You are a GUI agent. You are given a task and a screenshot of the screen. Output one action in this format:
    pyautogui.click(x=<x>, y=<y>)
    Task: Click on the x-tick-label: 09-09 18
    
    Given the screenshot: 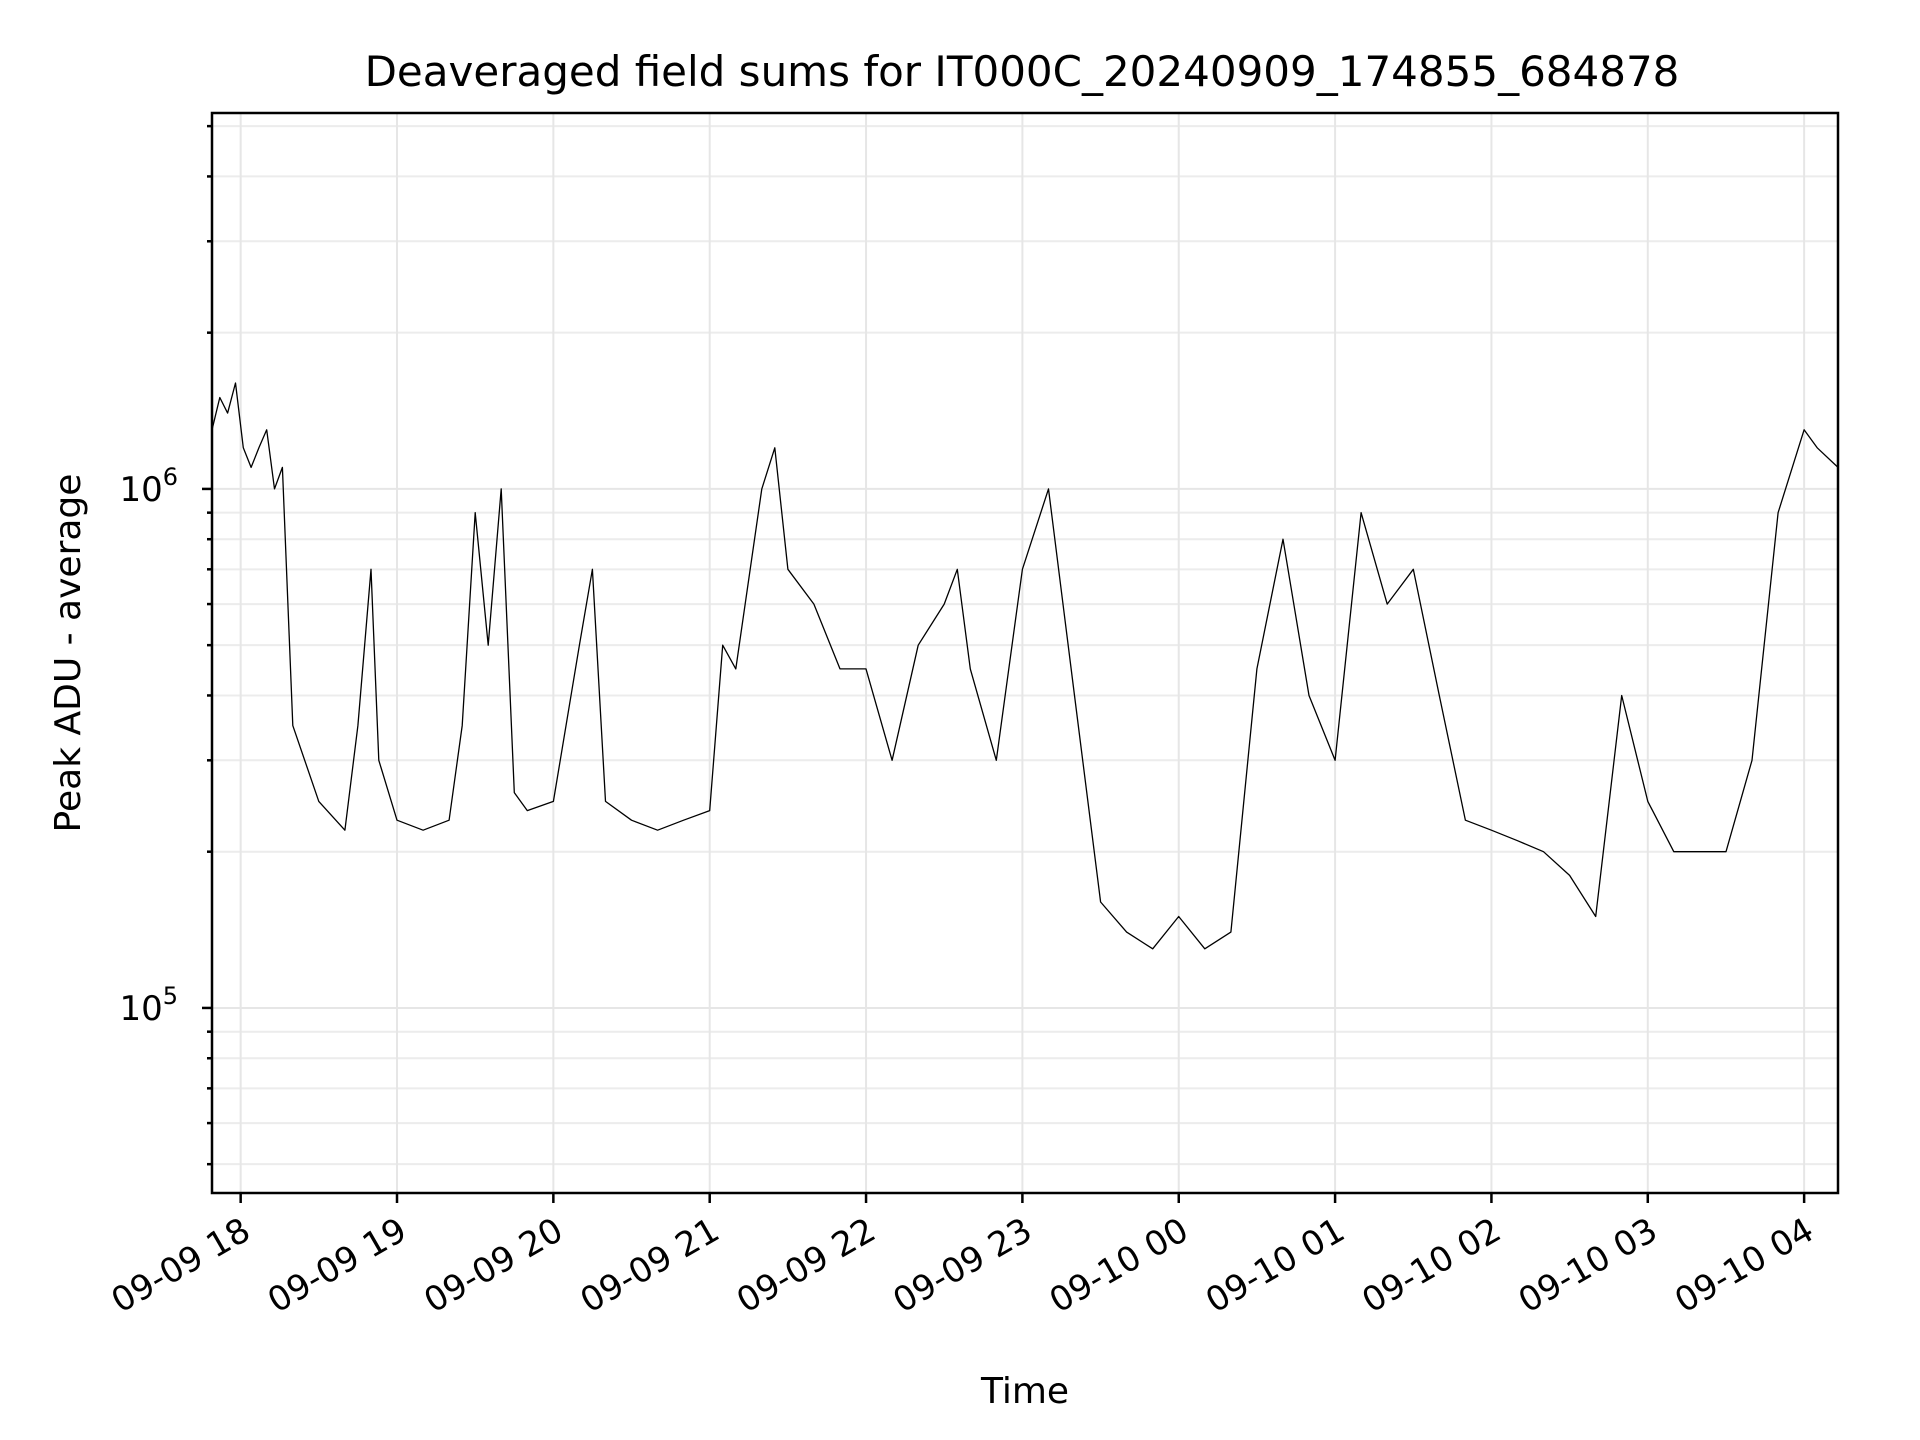 What is the action you would take?
    pyautogui.click(x=181, y=1265)
    